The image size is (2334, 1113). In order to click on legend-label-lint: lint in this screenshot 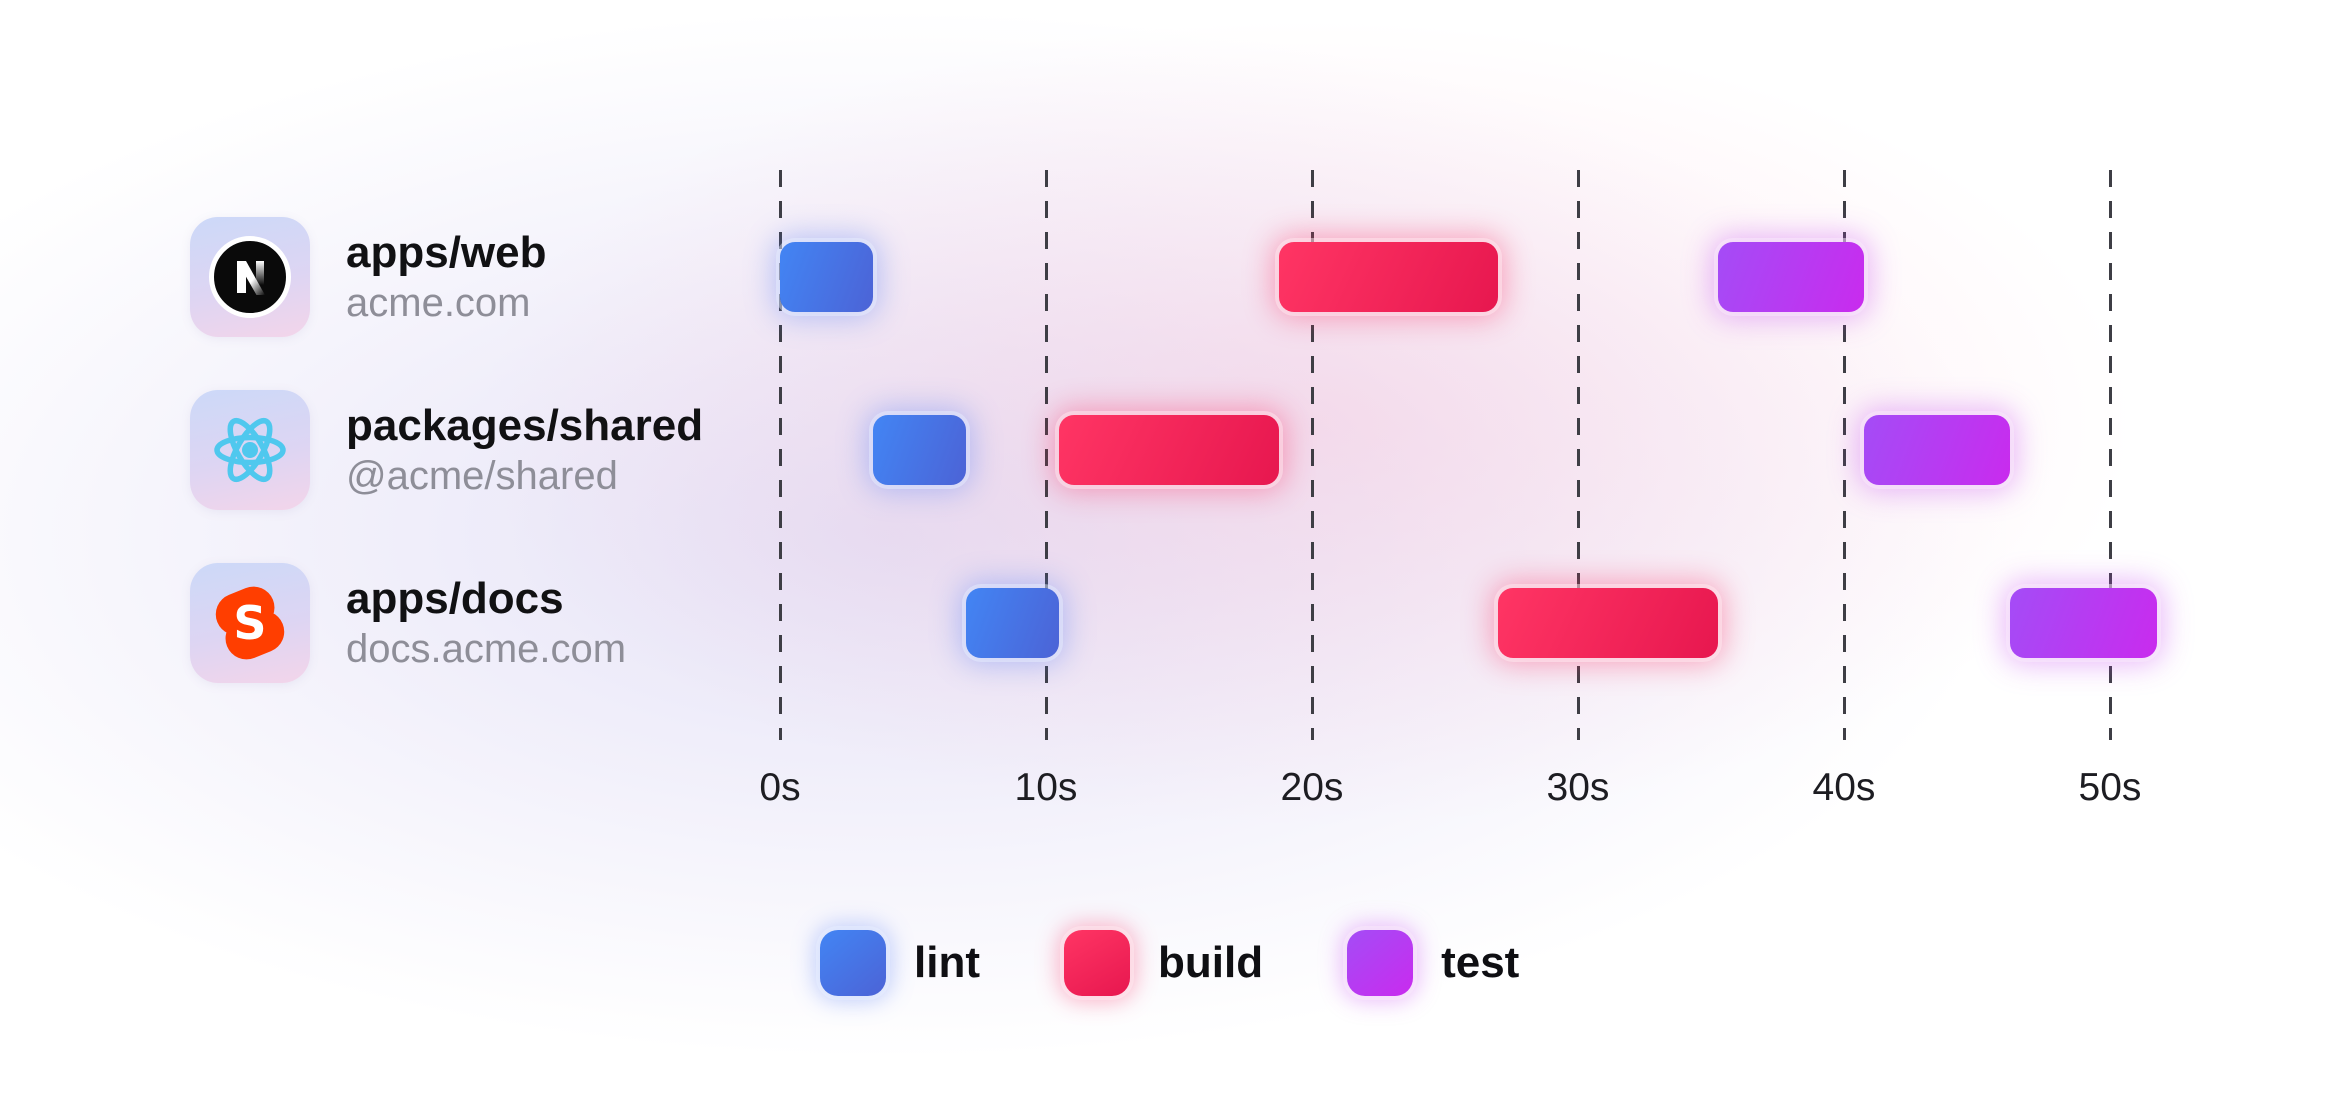, I will do `click(947, 962)`.